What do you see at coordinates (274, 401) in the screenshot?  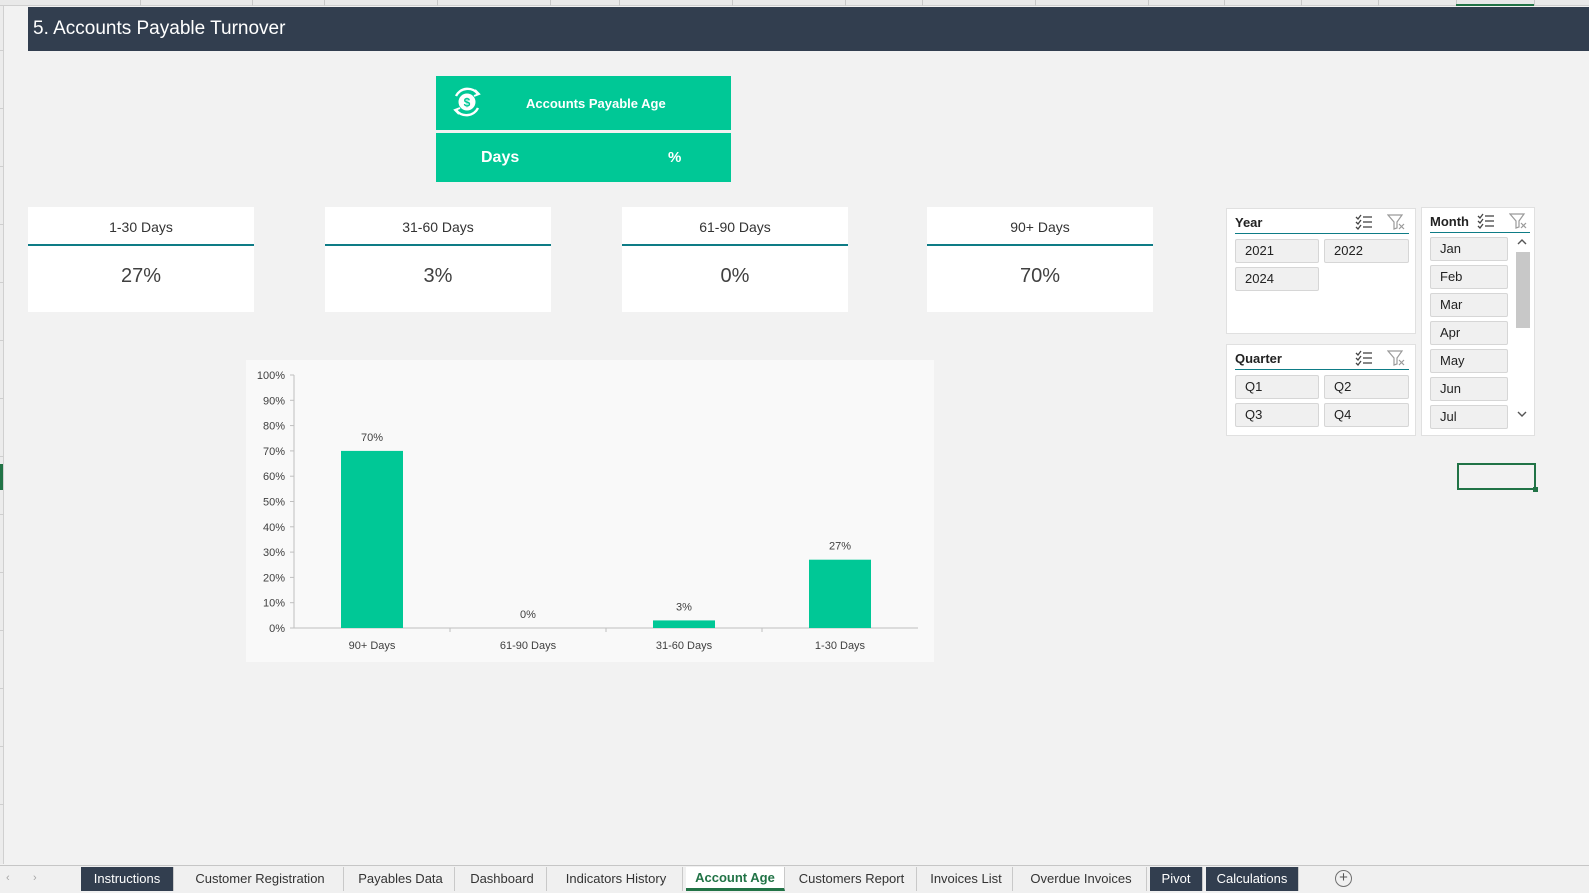 I see `y-tick-label: 90%` at bounding box center [274, 401].